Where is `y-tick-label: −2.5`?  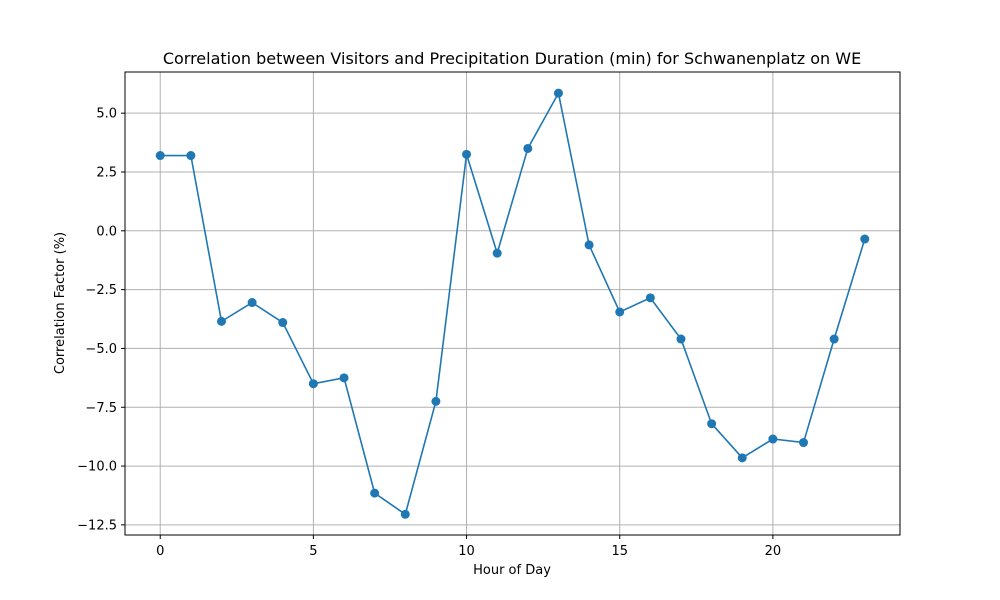 y-tick-label: −2.5 is located at coordinates (101, 290).